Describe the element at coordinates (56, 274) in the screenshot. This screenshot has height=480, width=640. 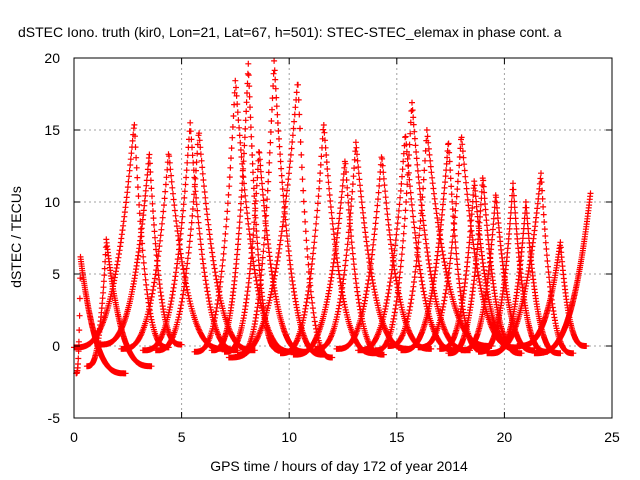
I see `y-tick-label: 5` at that location.